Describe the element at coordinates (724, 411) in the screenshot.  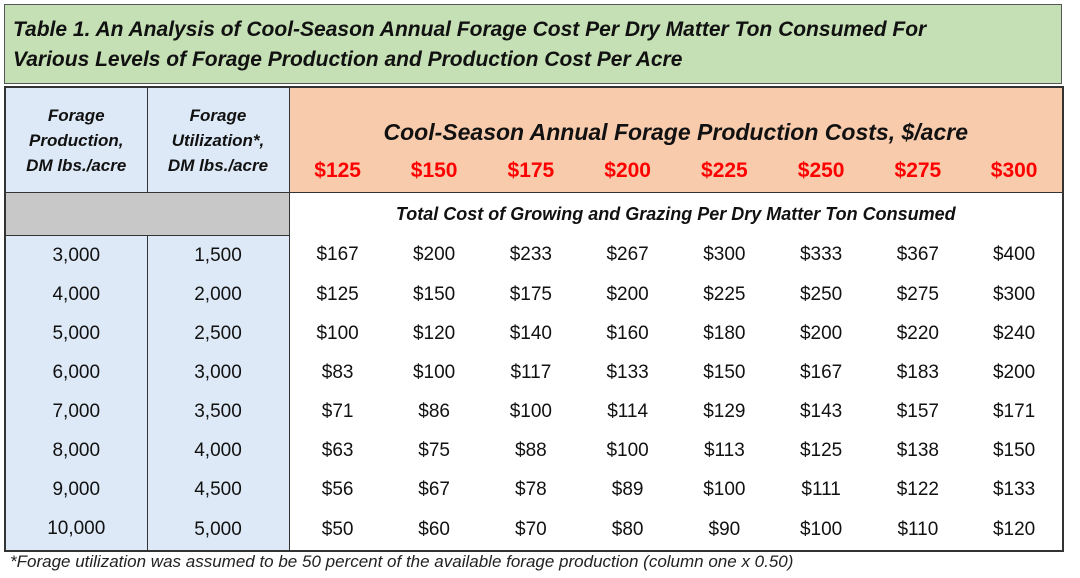
I see `cost-cell: $129` at that location.